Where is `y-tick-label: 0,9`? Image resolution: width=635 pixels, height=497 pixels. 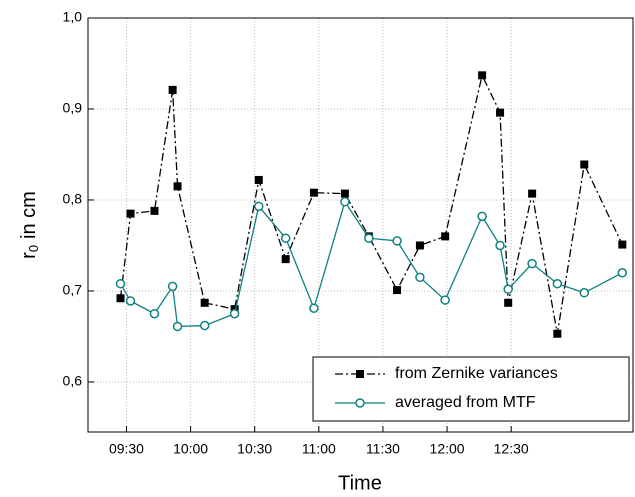
y-tick-label: 0,9 is located at coordinates (73, 108).